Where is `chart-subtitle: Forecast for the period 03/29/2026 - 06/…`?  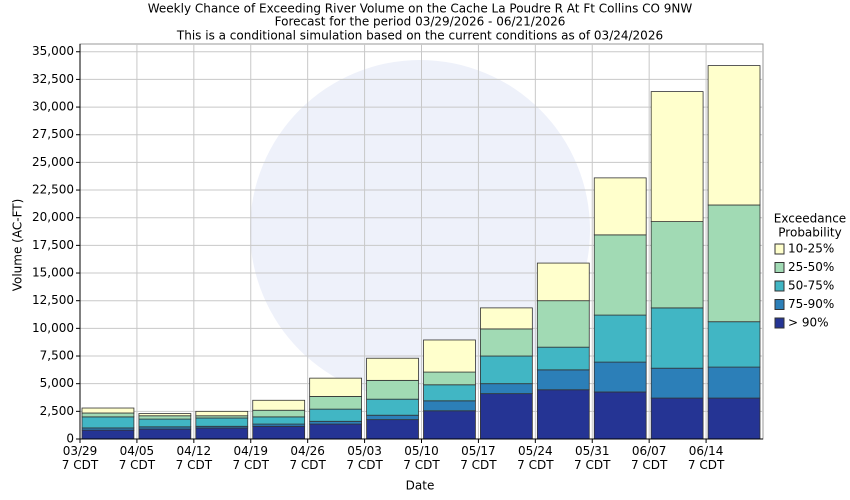 chart-subtitle: Forecast for the period 03/29/2026 - 06/… is located at coordinates (420, 22).